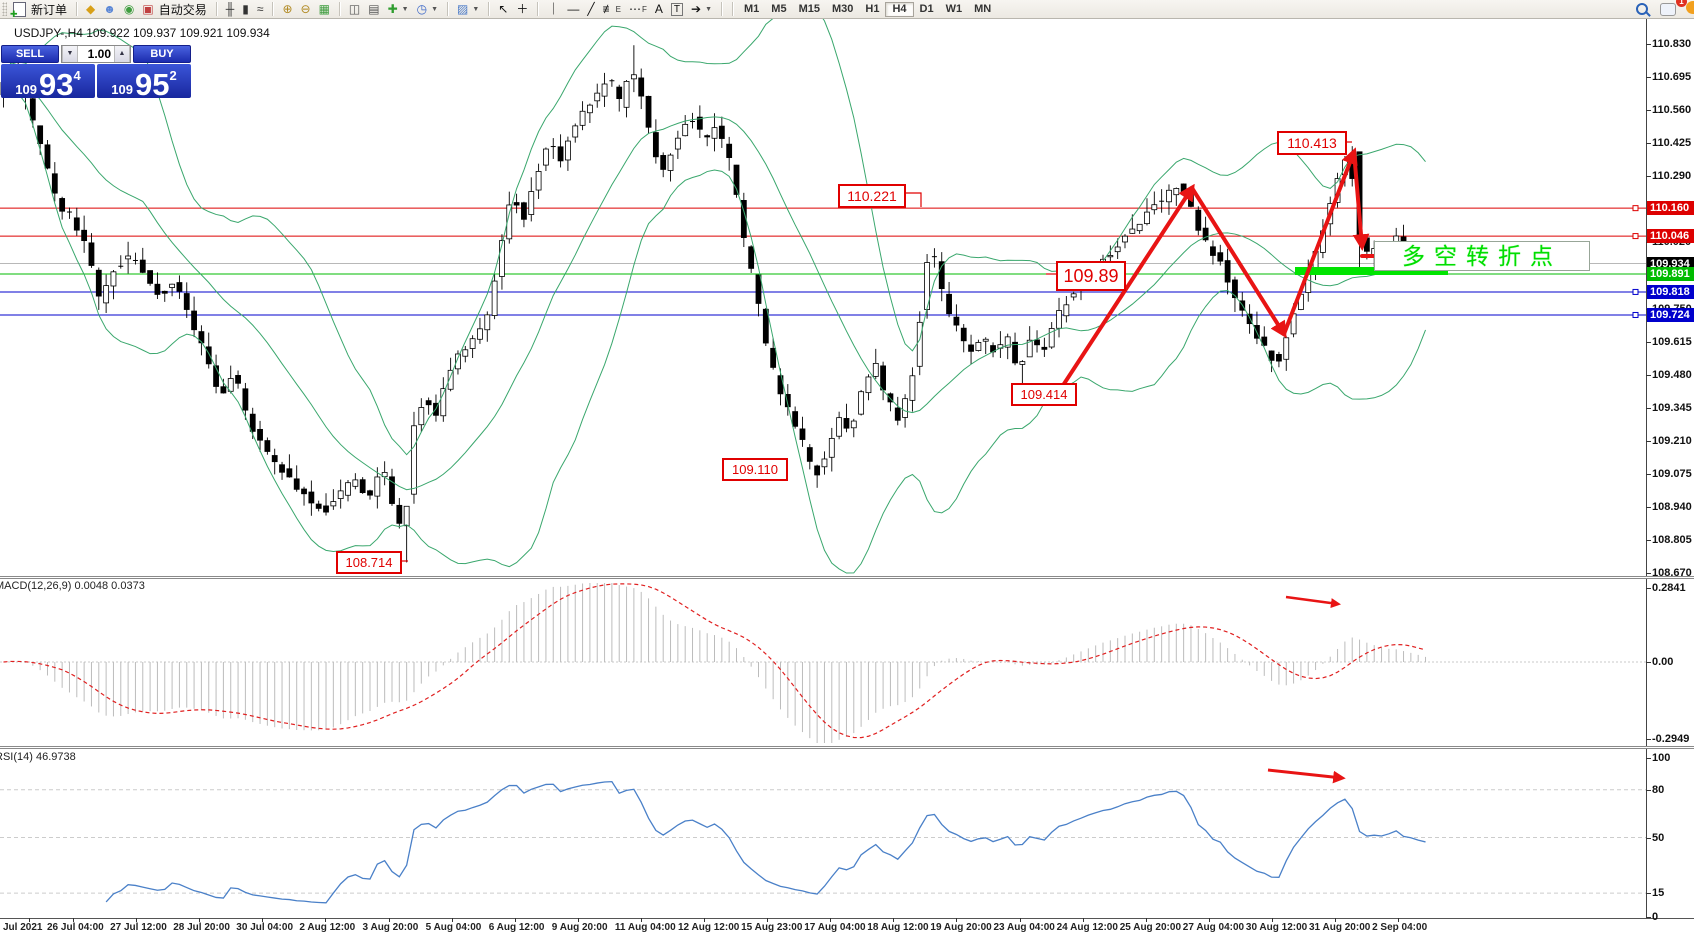 The width and height of the screenshot is (1694, 940). I want to click on data-window-icon: ▤, so click(373, 9).